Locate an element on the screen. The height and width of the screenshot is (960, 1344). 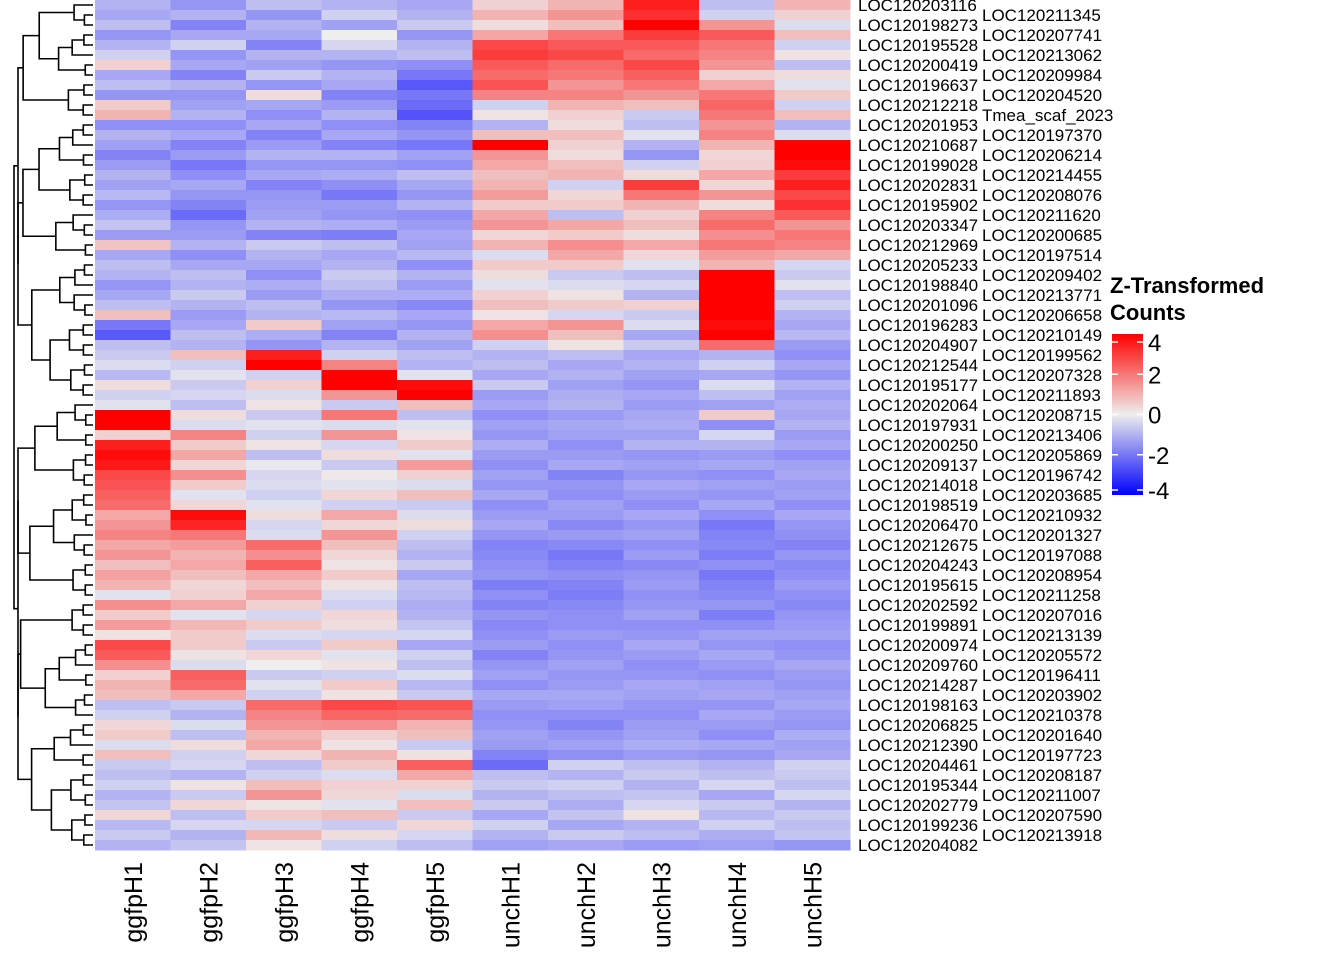
legend-tick-label: 0 is located at coordinates (1154, 416).